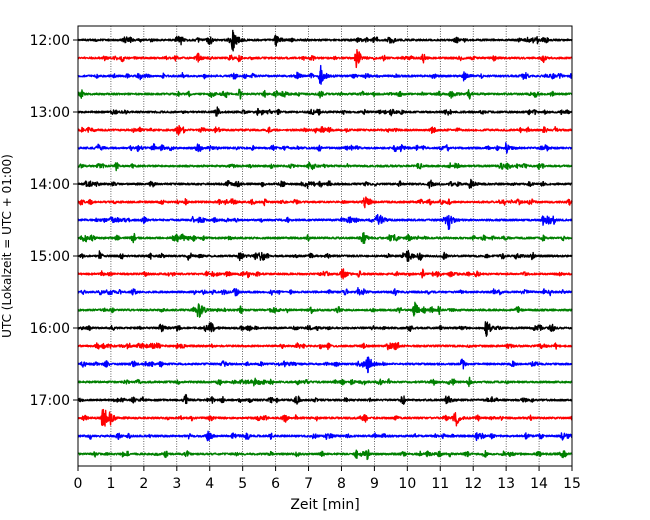 Image resolution: width=650 pixels, height=520 pixels. Describe the element at coordinates (325, 436) in the screenshot. I see `trace-17:30` at that location.